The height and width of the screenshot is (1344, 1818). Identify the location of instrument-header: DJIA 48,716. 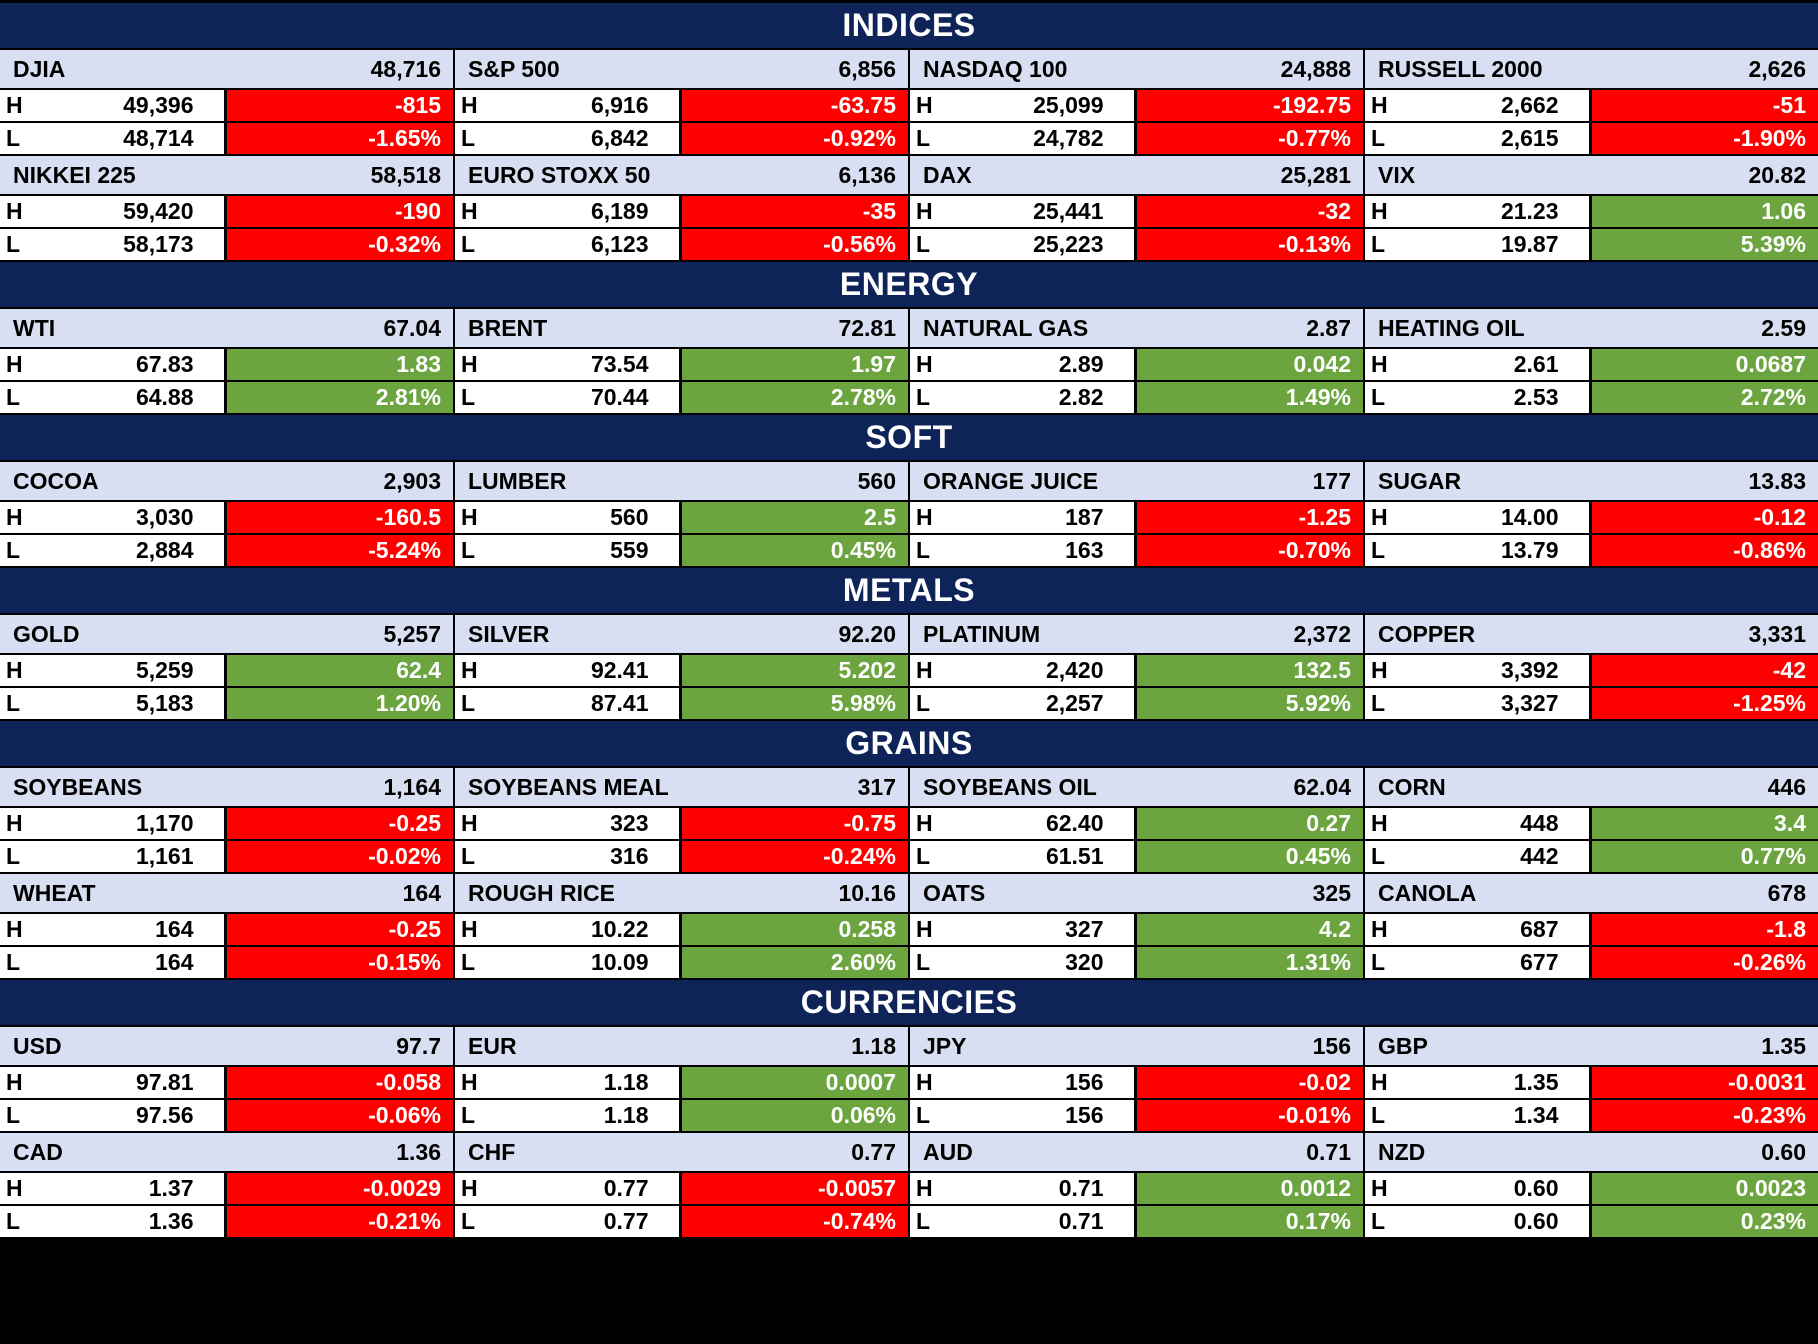
(226, 70).